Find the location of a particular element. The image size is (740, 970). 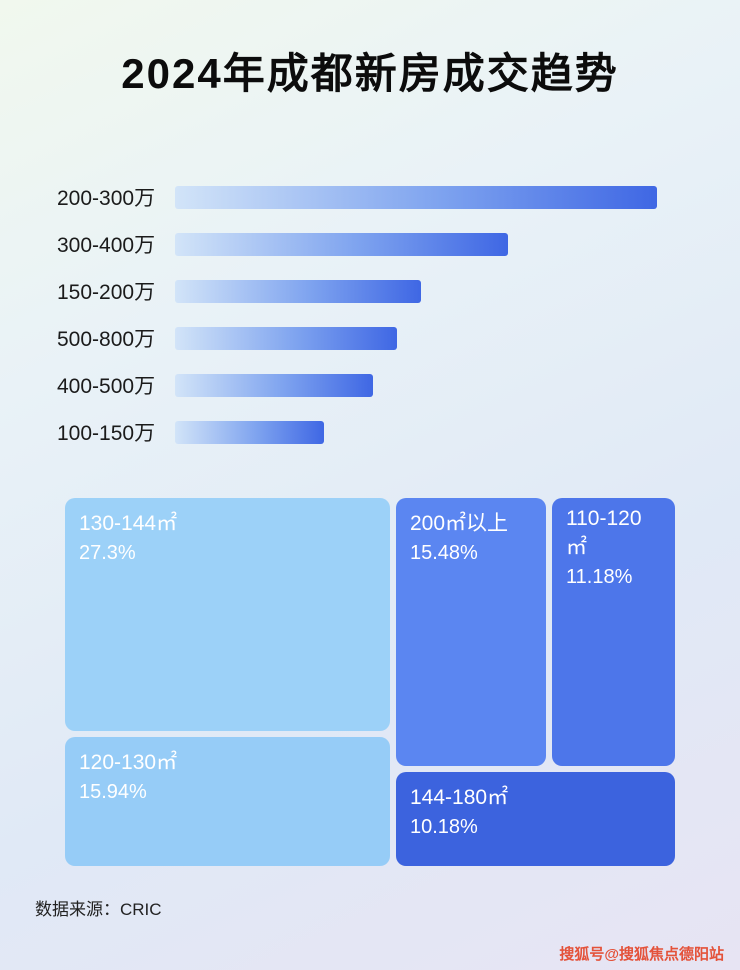

treemap-block-label: 120-130㎡ is located at coordinates (128, 762).